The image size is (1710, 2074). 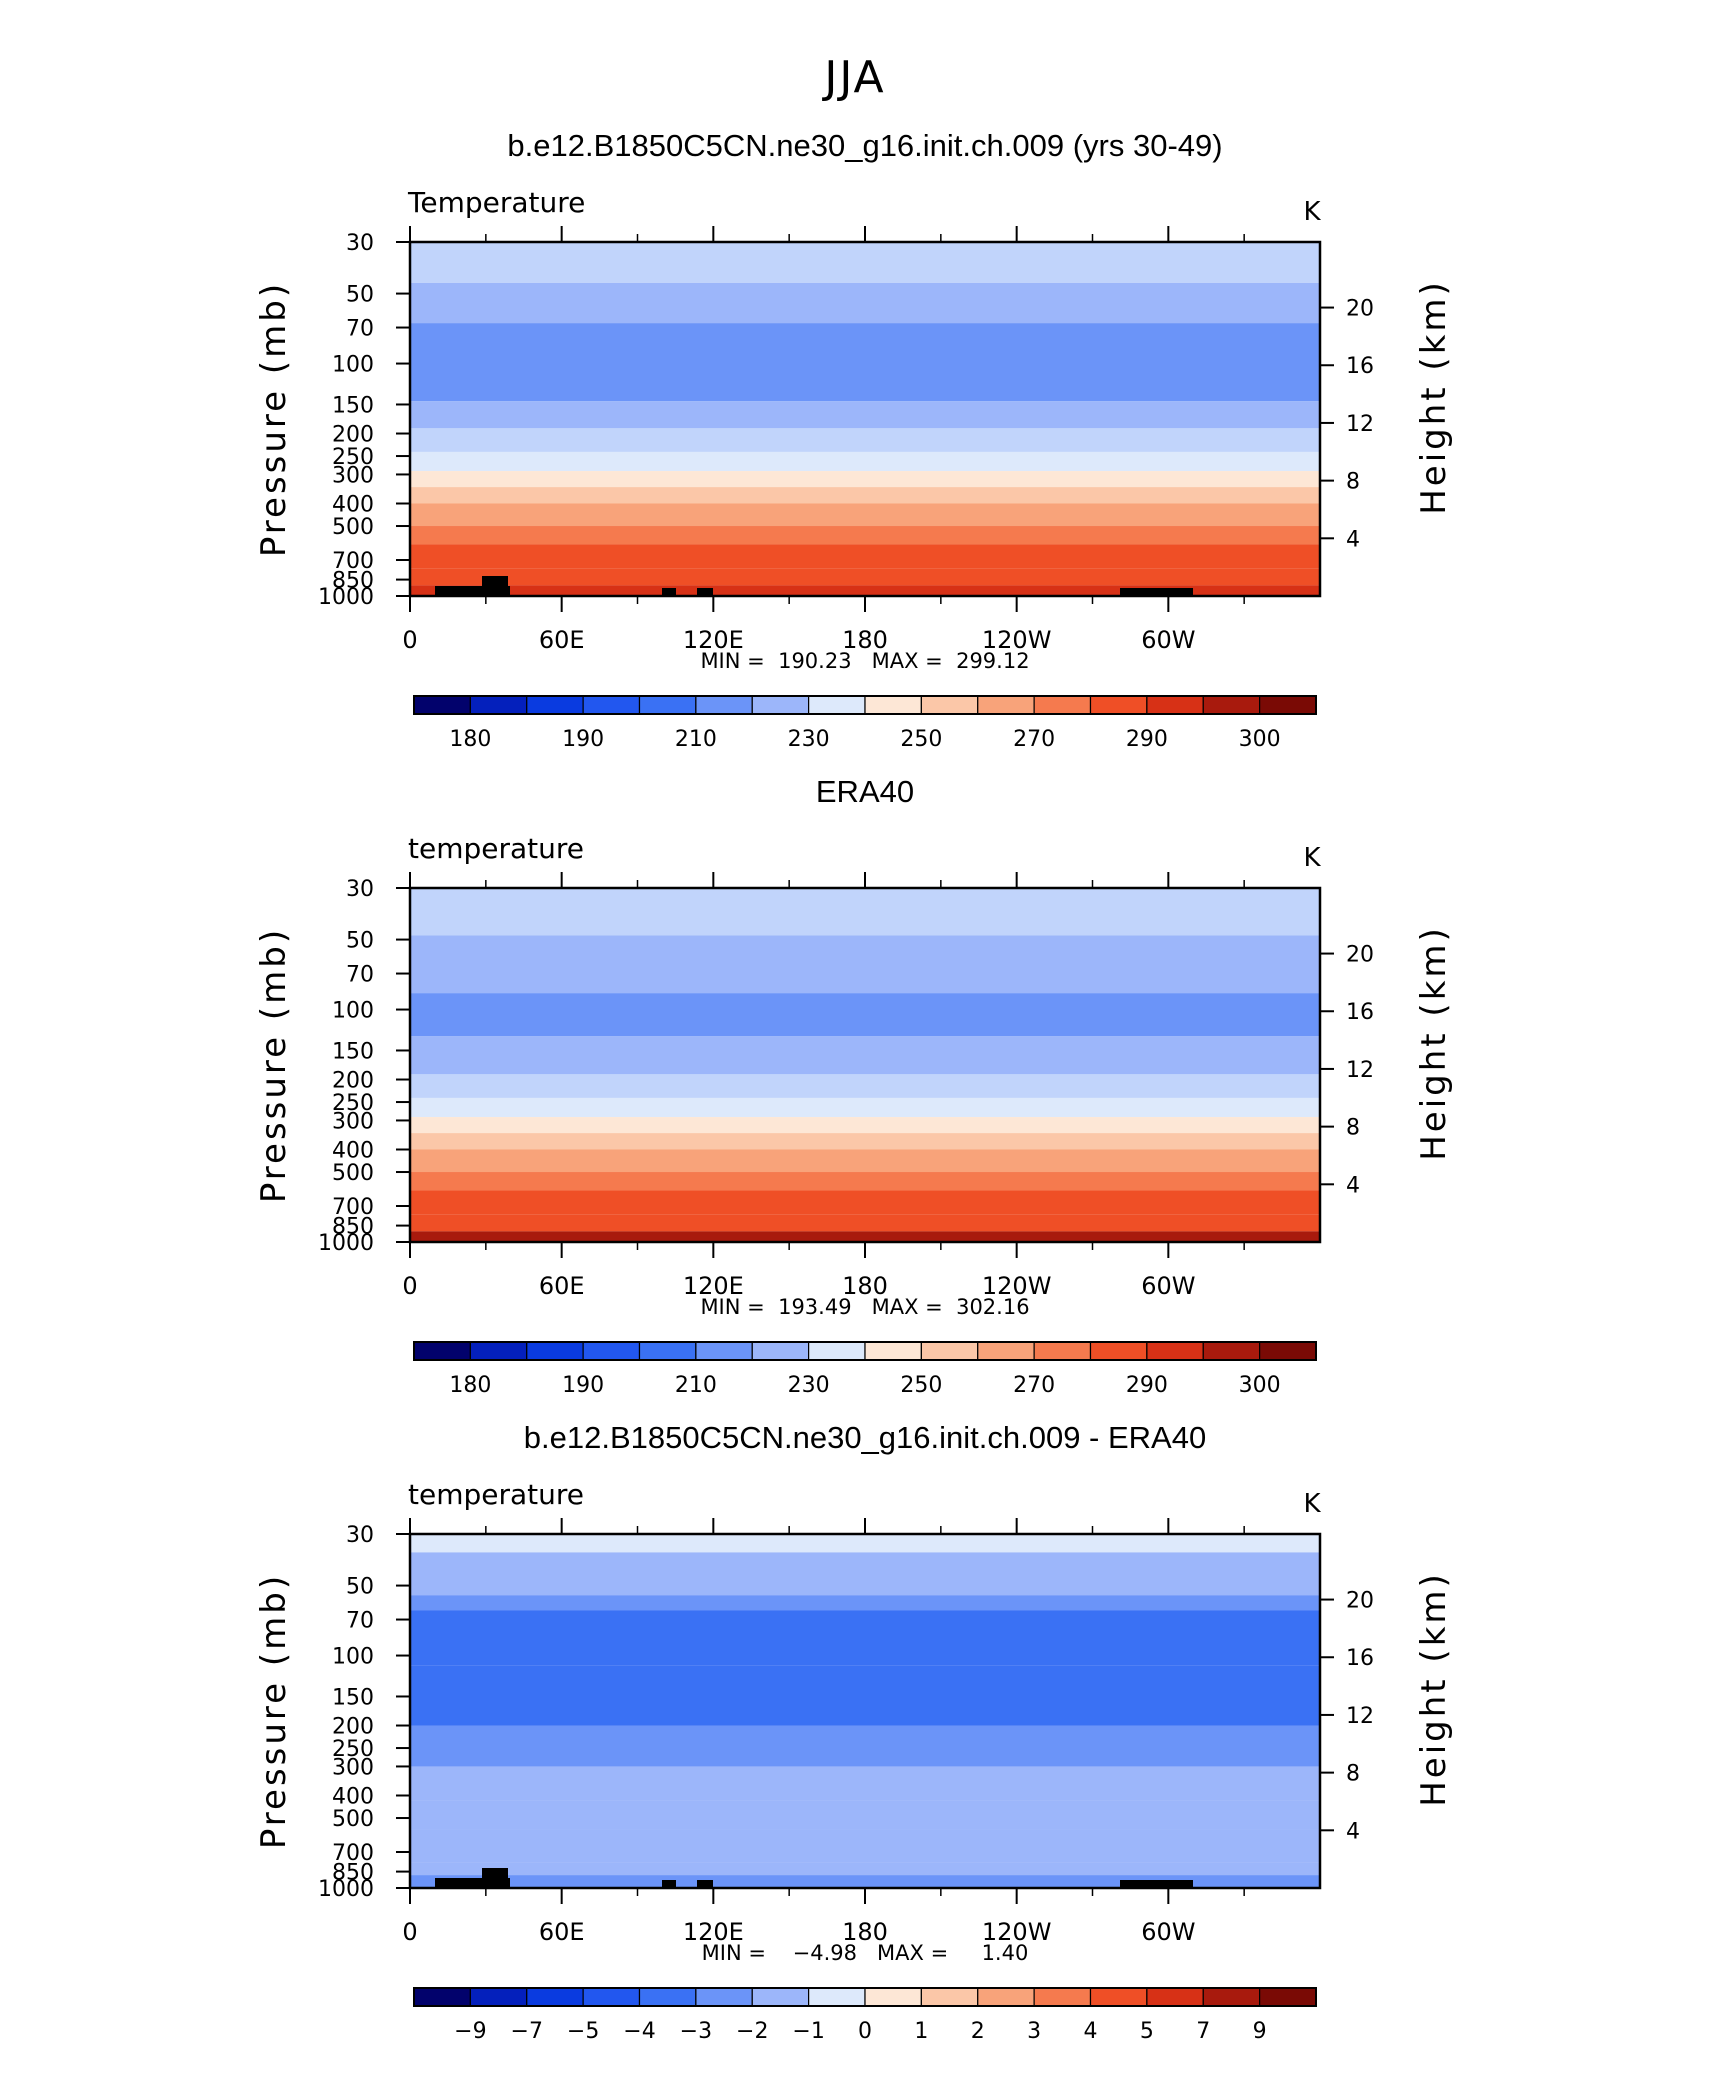 I want to click on y-right-tick-label: 12, so click(x=1360, y=424).